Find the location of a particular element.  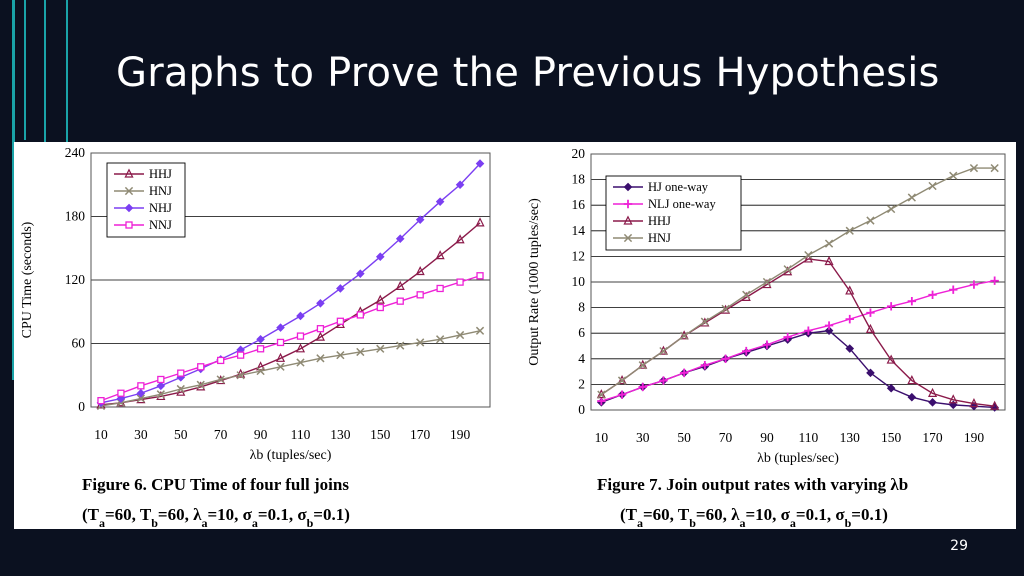

figure-6-params: (Ta=60, Tb=60, λa=10, σa=0.1, σb=0.1) is located at coordinates (216, 517).